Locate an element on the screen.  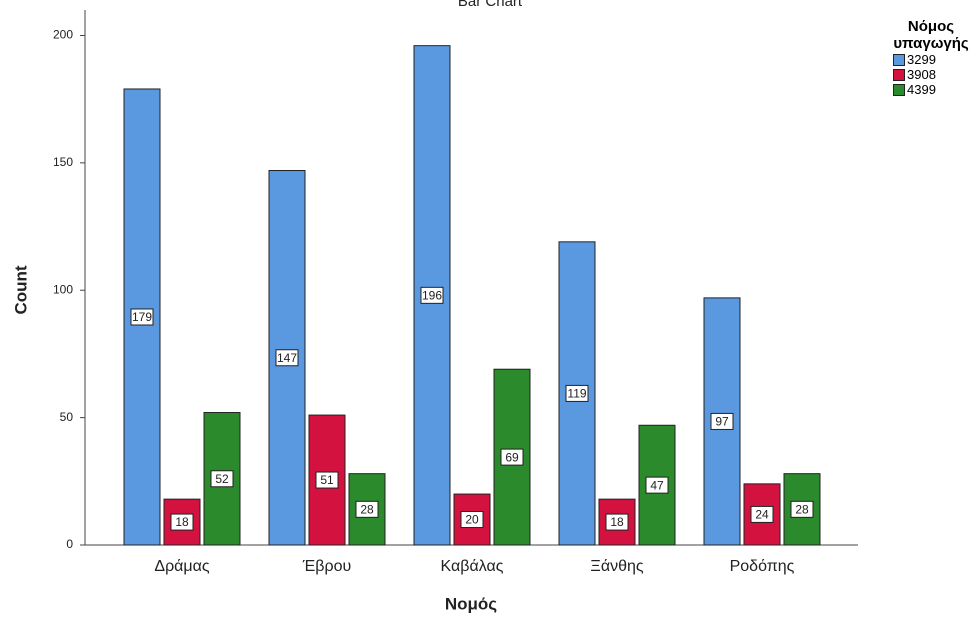
bar is located at coordinates (802, 509).